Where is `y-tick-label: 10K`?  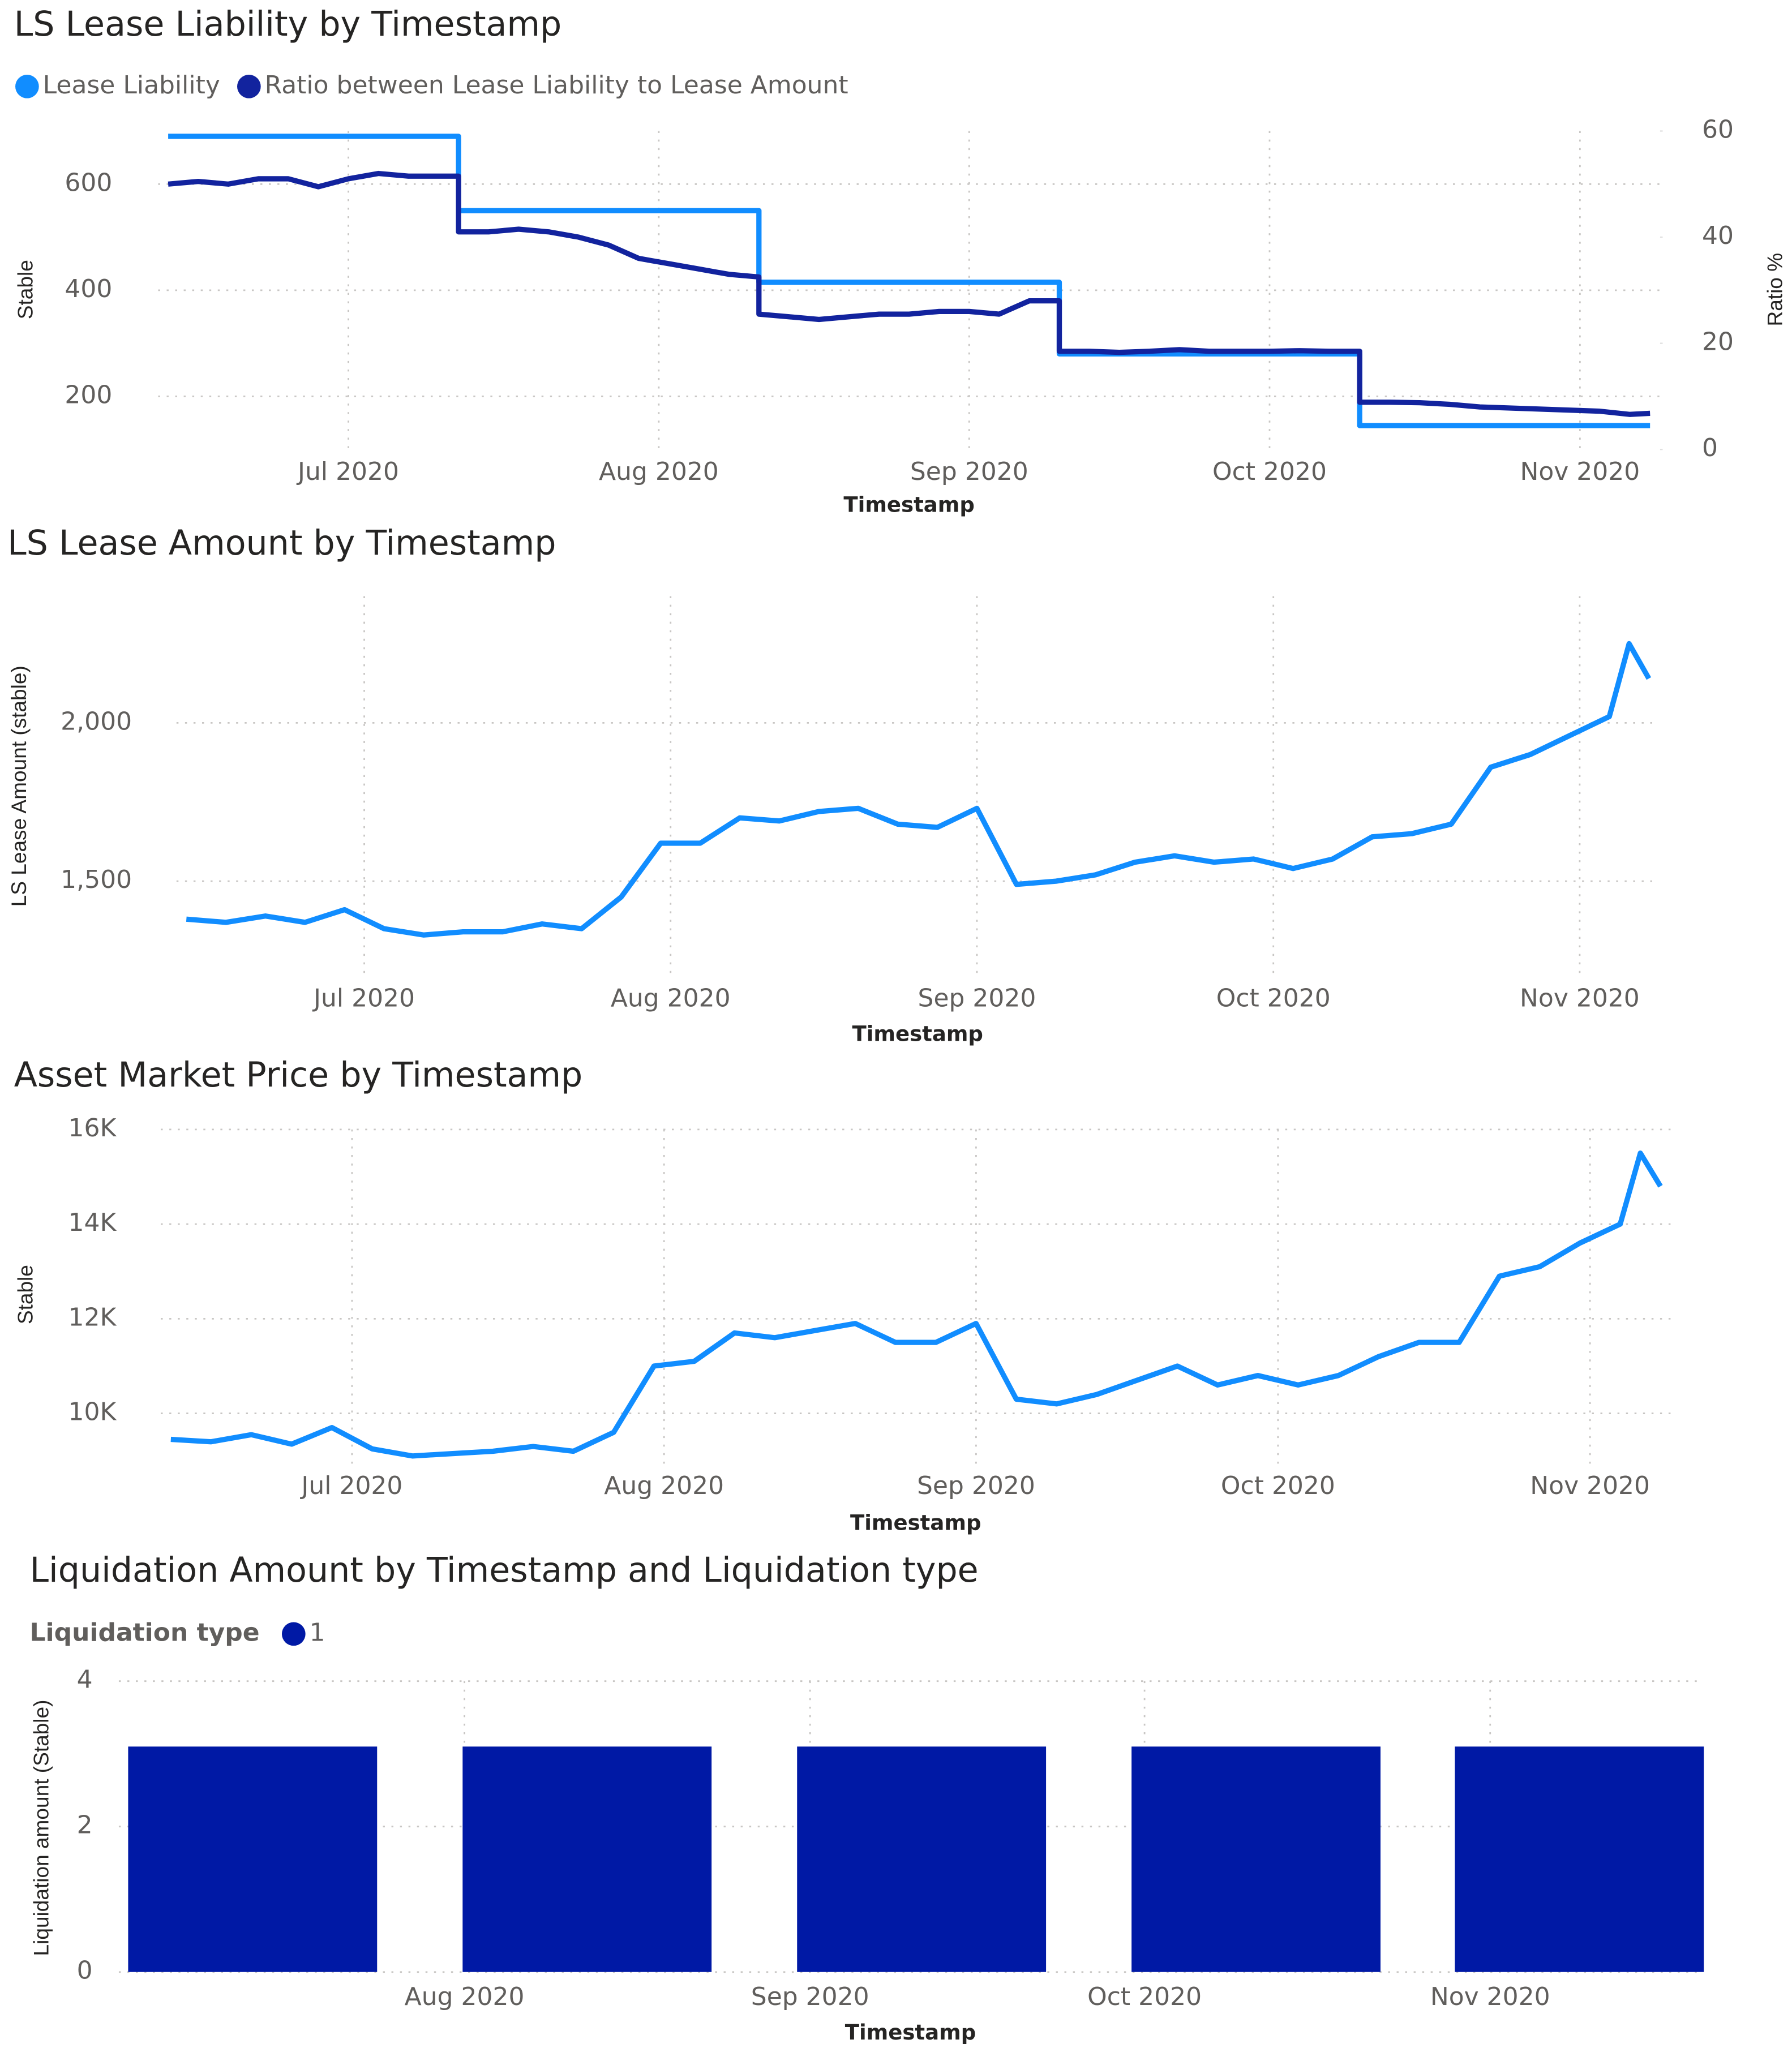 y-tick-label: 10K is located at coordinates (93, 1412).